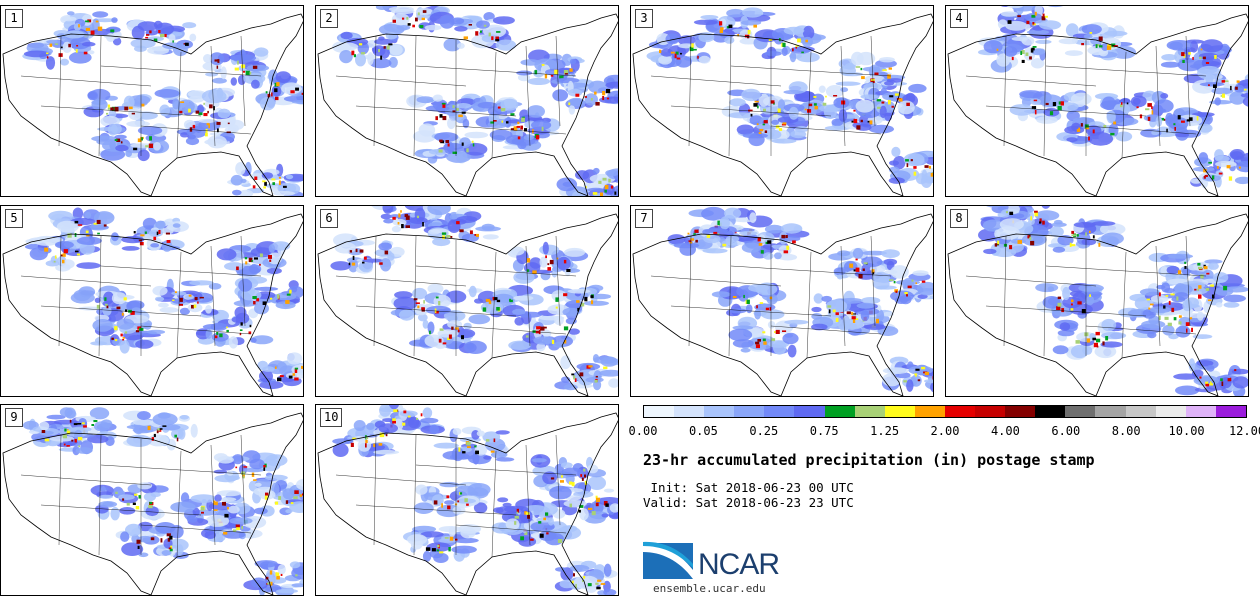 Image resolution: width=1260 pixels, height=597 pixels. I want to click on ensemble-member-panel: 2, so click(467, 101).